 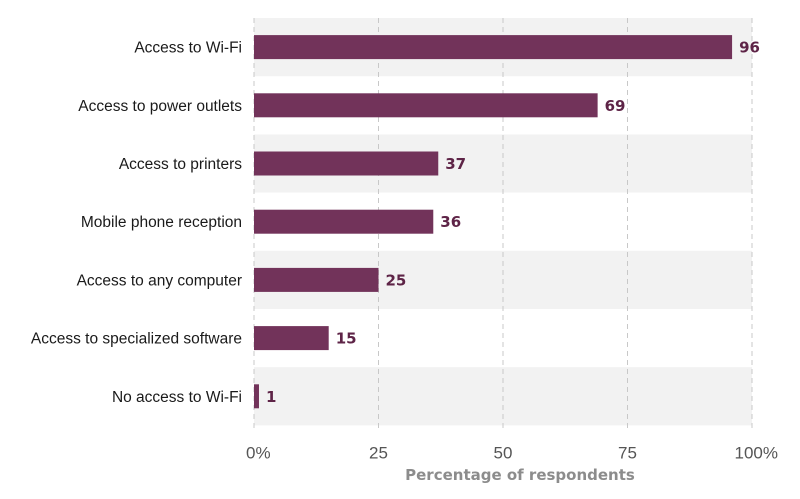 What do you see at coordinates (520, 475) in the screenshot?
I see `x-axis-title: Percentage of respondents` at bounding box center [520, 475].